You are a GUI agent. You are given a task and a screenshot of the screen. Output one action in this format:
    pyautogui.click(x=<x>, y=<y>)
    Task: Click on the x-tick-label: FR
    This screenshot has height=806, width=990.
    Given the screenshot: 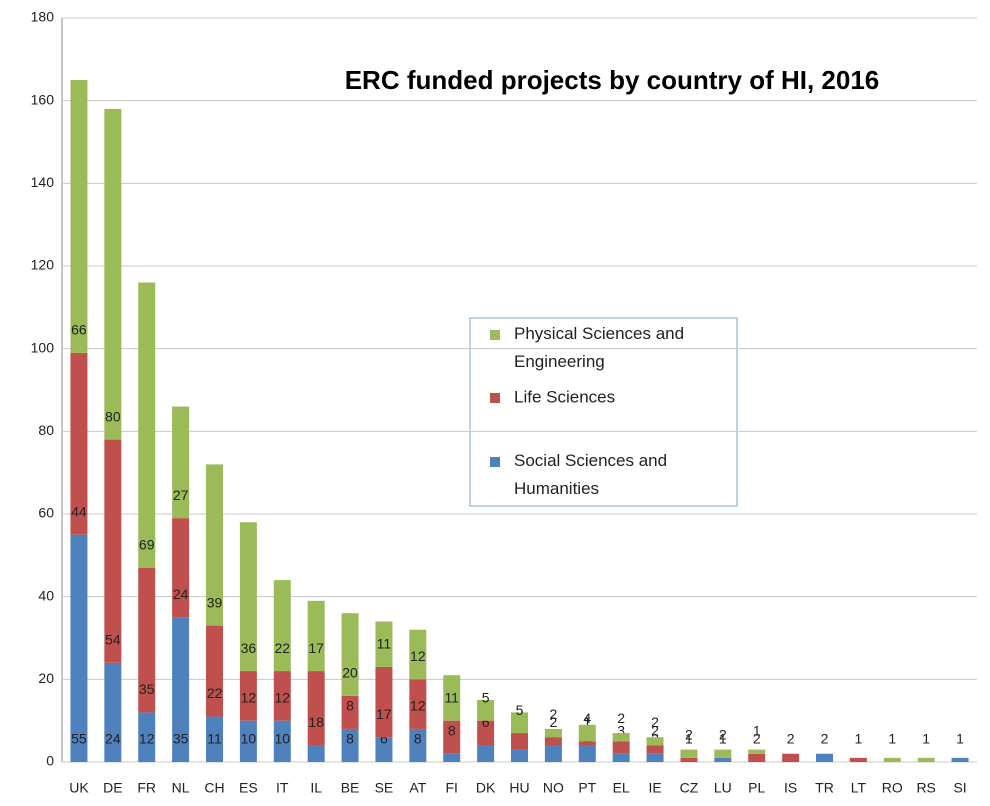 What is the action you would take?
    pyautogui.click(x=146, y=788)
    